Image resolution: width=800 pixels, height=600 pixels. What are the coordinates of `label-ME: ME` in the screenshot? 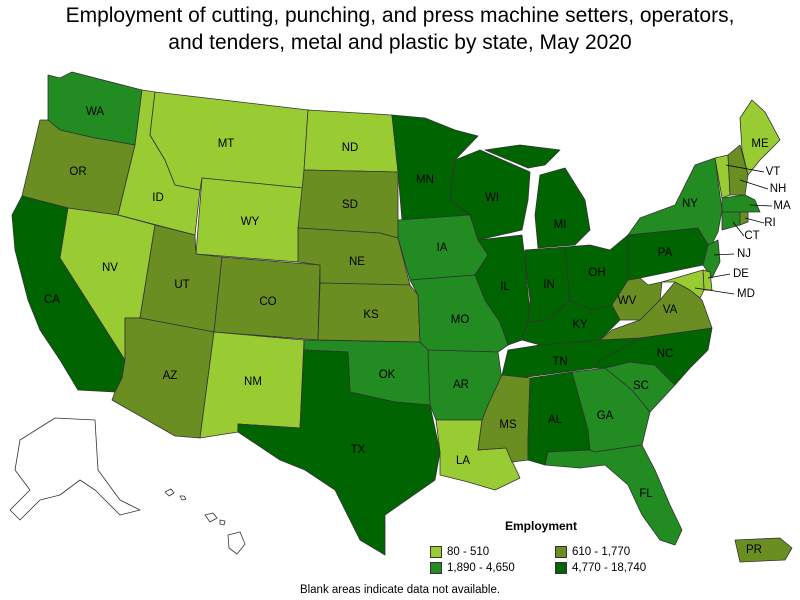 It's located at (760, 144).